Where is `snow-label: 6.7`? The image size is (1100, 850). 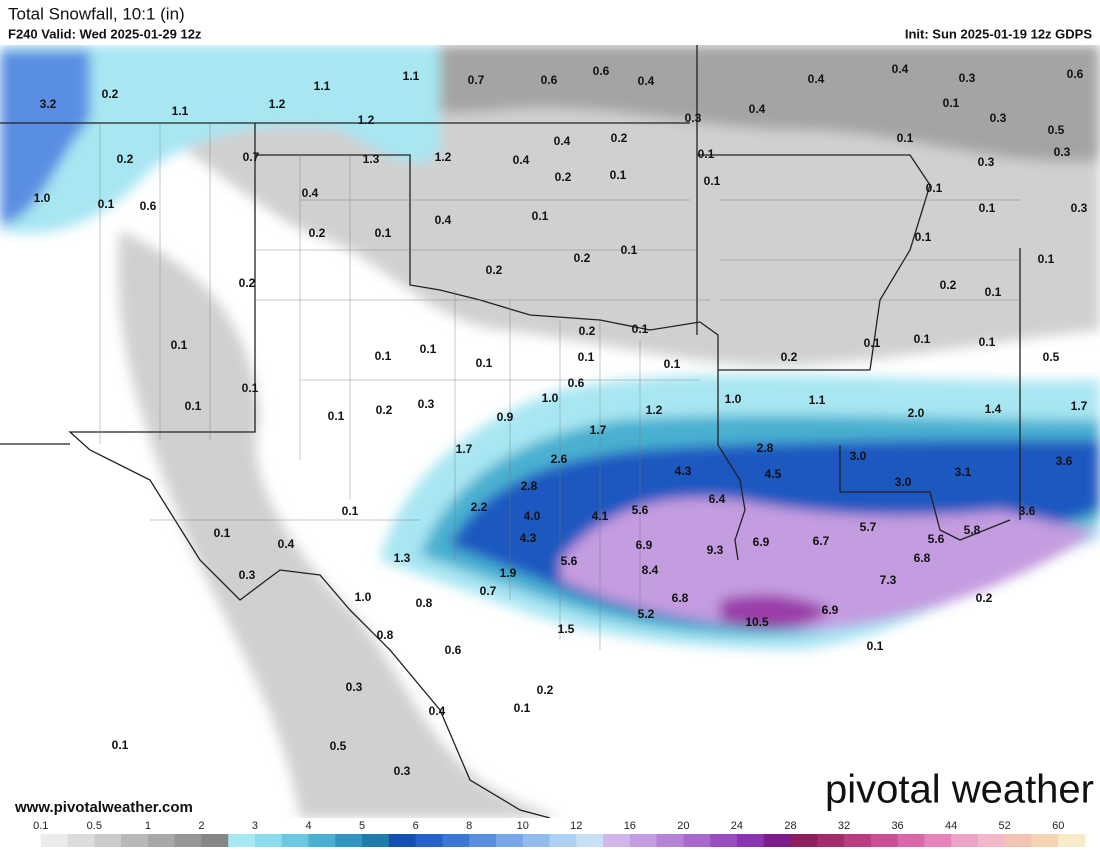
snow-label: 6.7 is located at coordinates (821, 541).